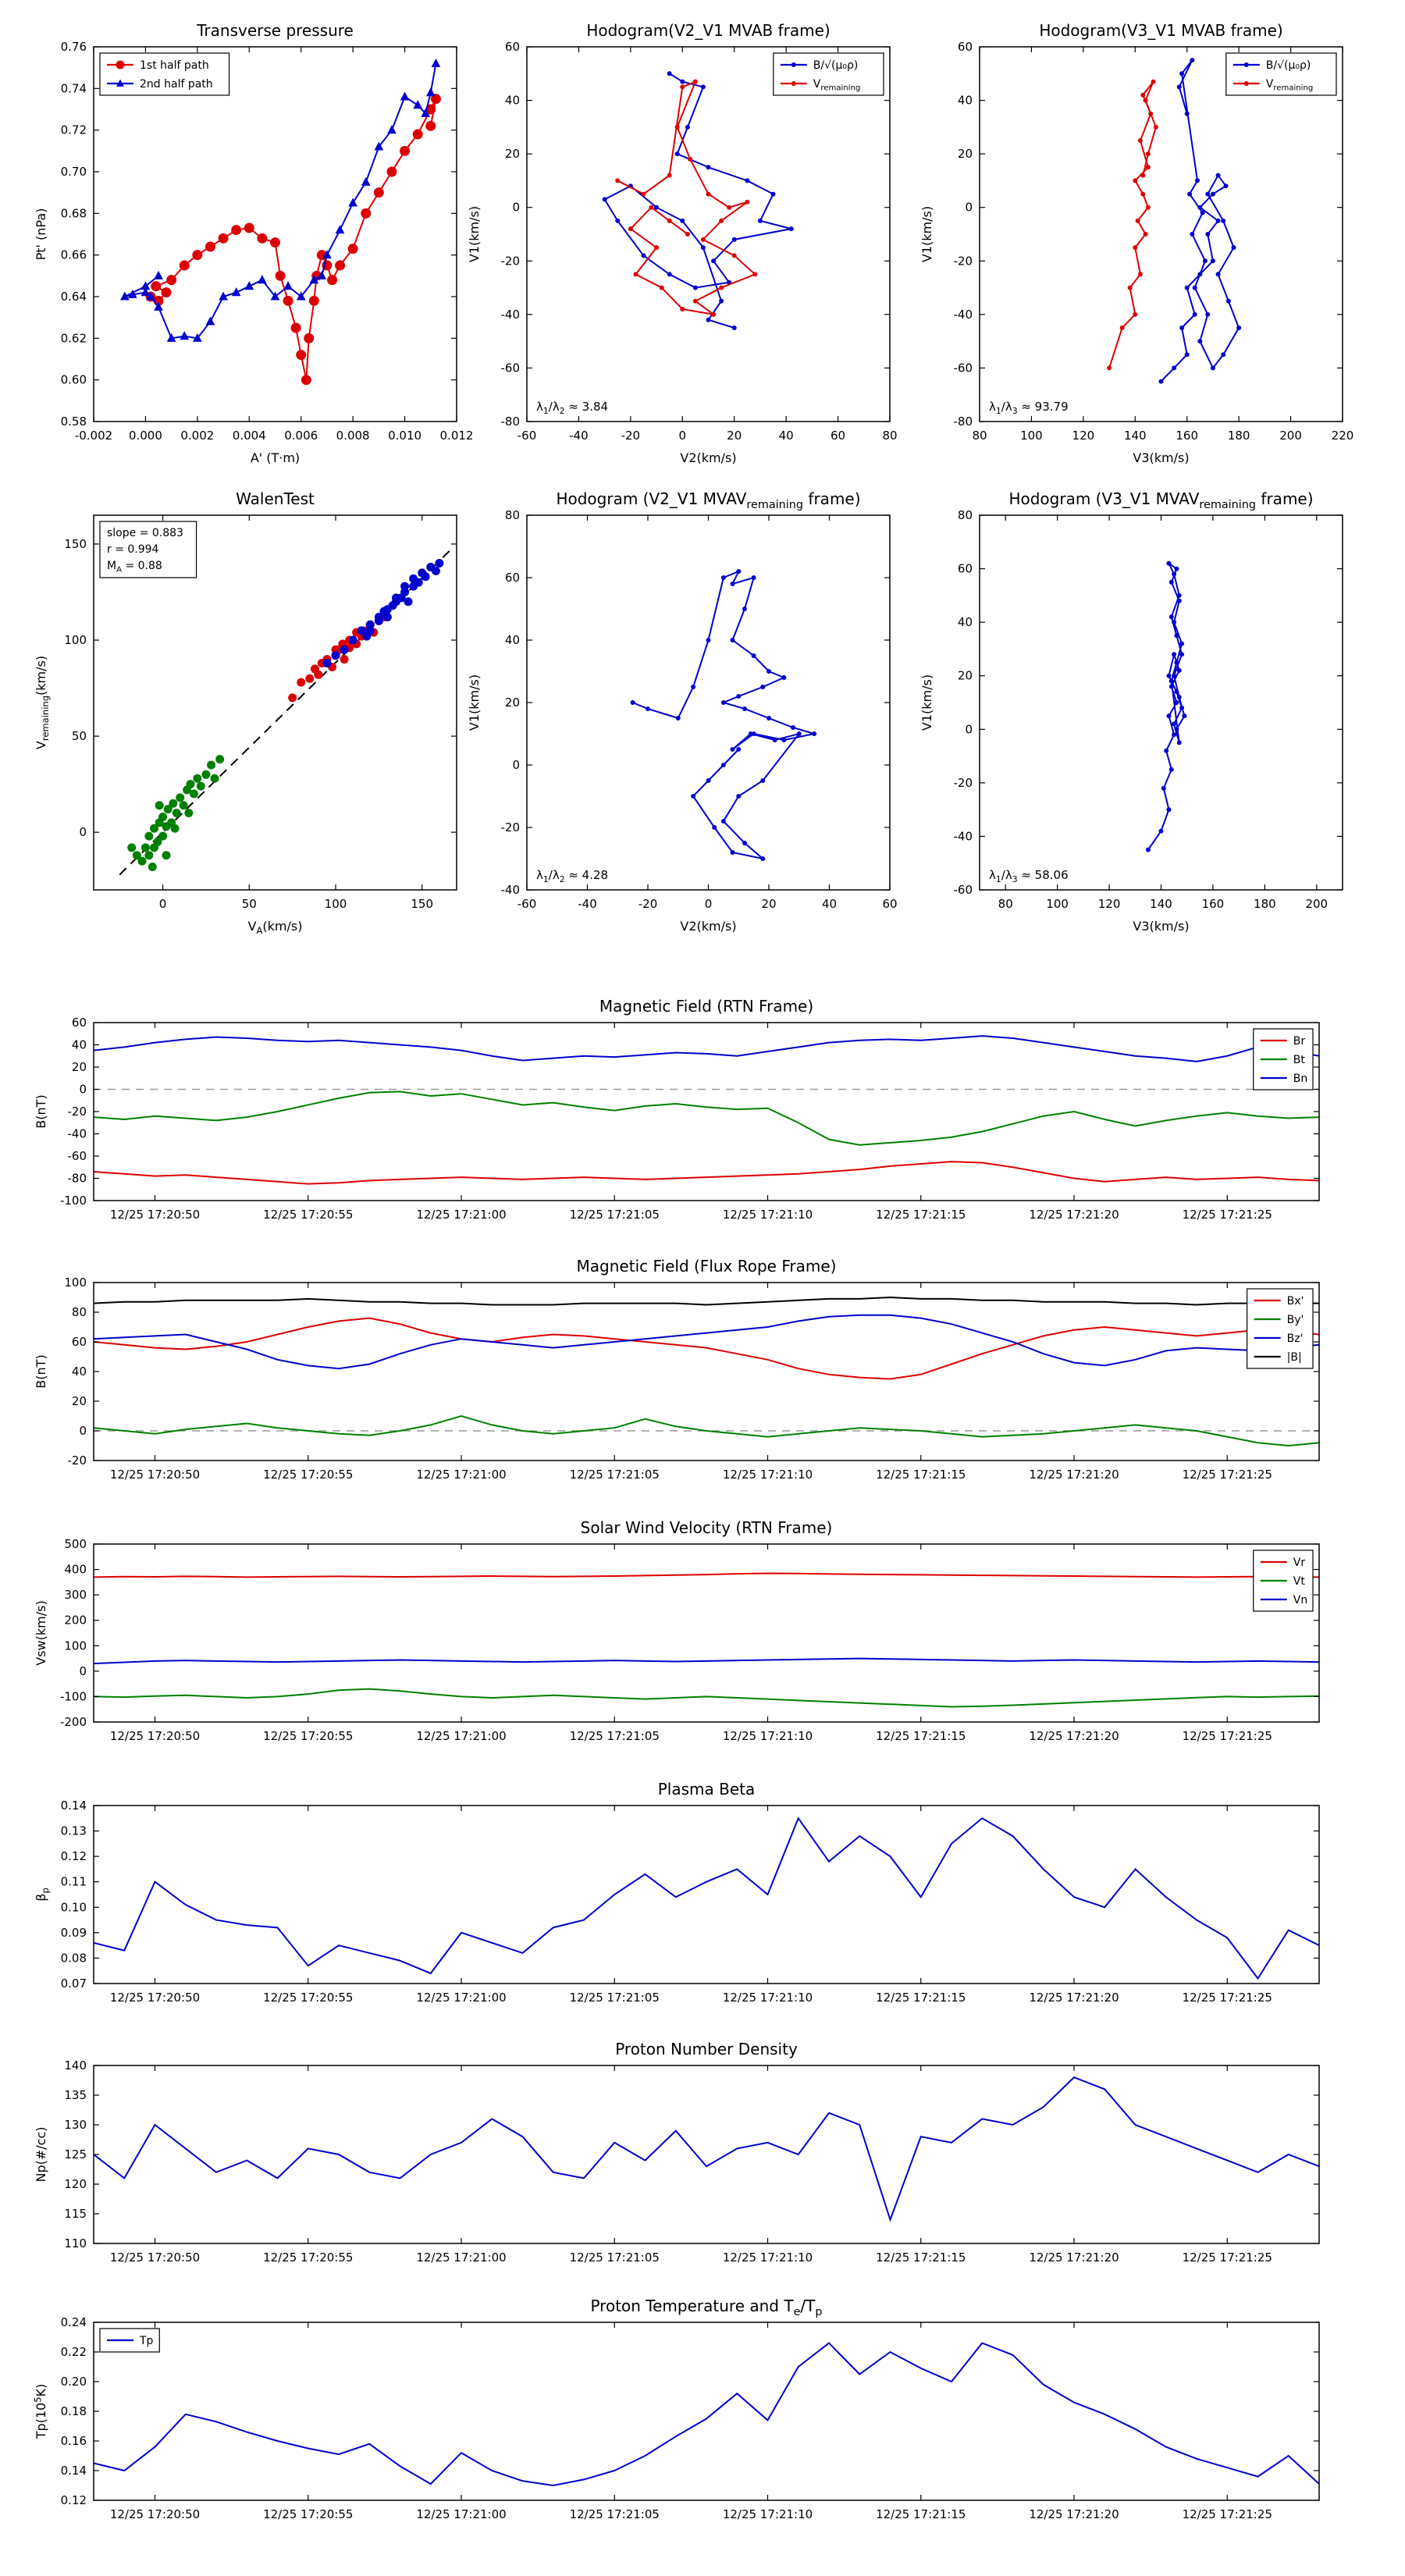 Image resolution: width=1405 pixels, height=2576 pixels. Describe the element at coordinates (94, 436) in the screenshot. I see `x-tick-label: -0.002` at that location.